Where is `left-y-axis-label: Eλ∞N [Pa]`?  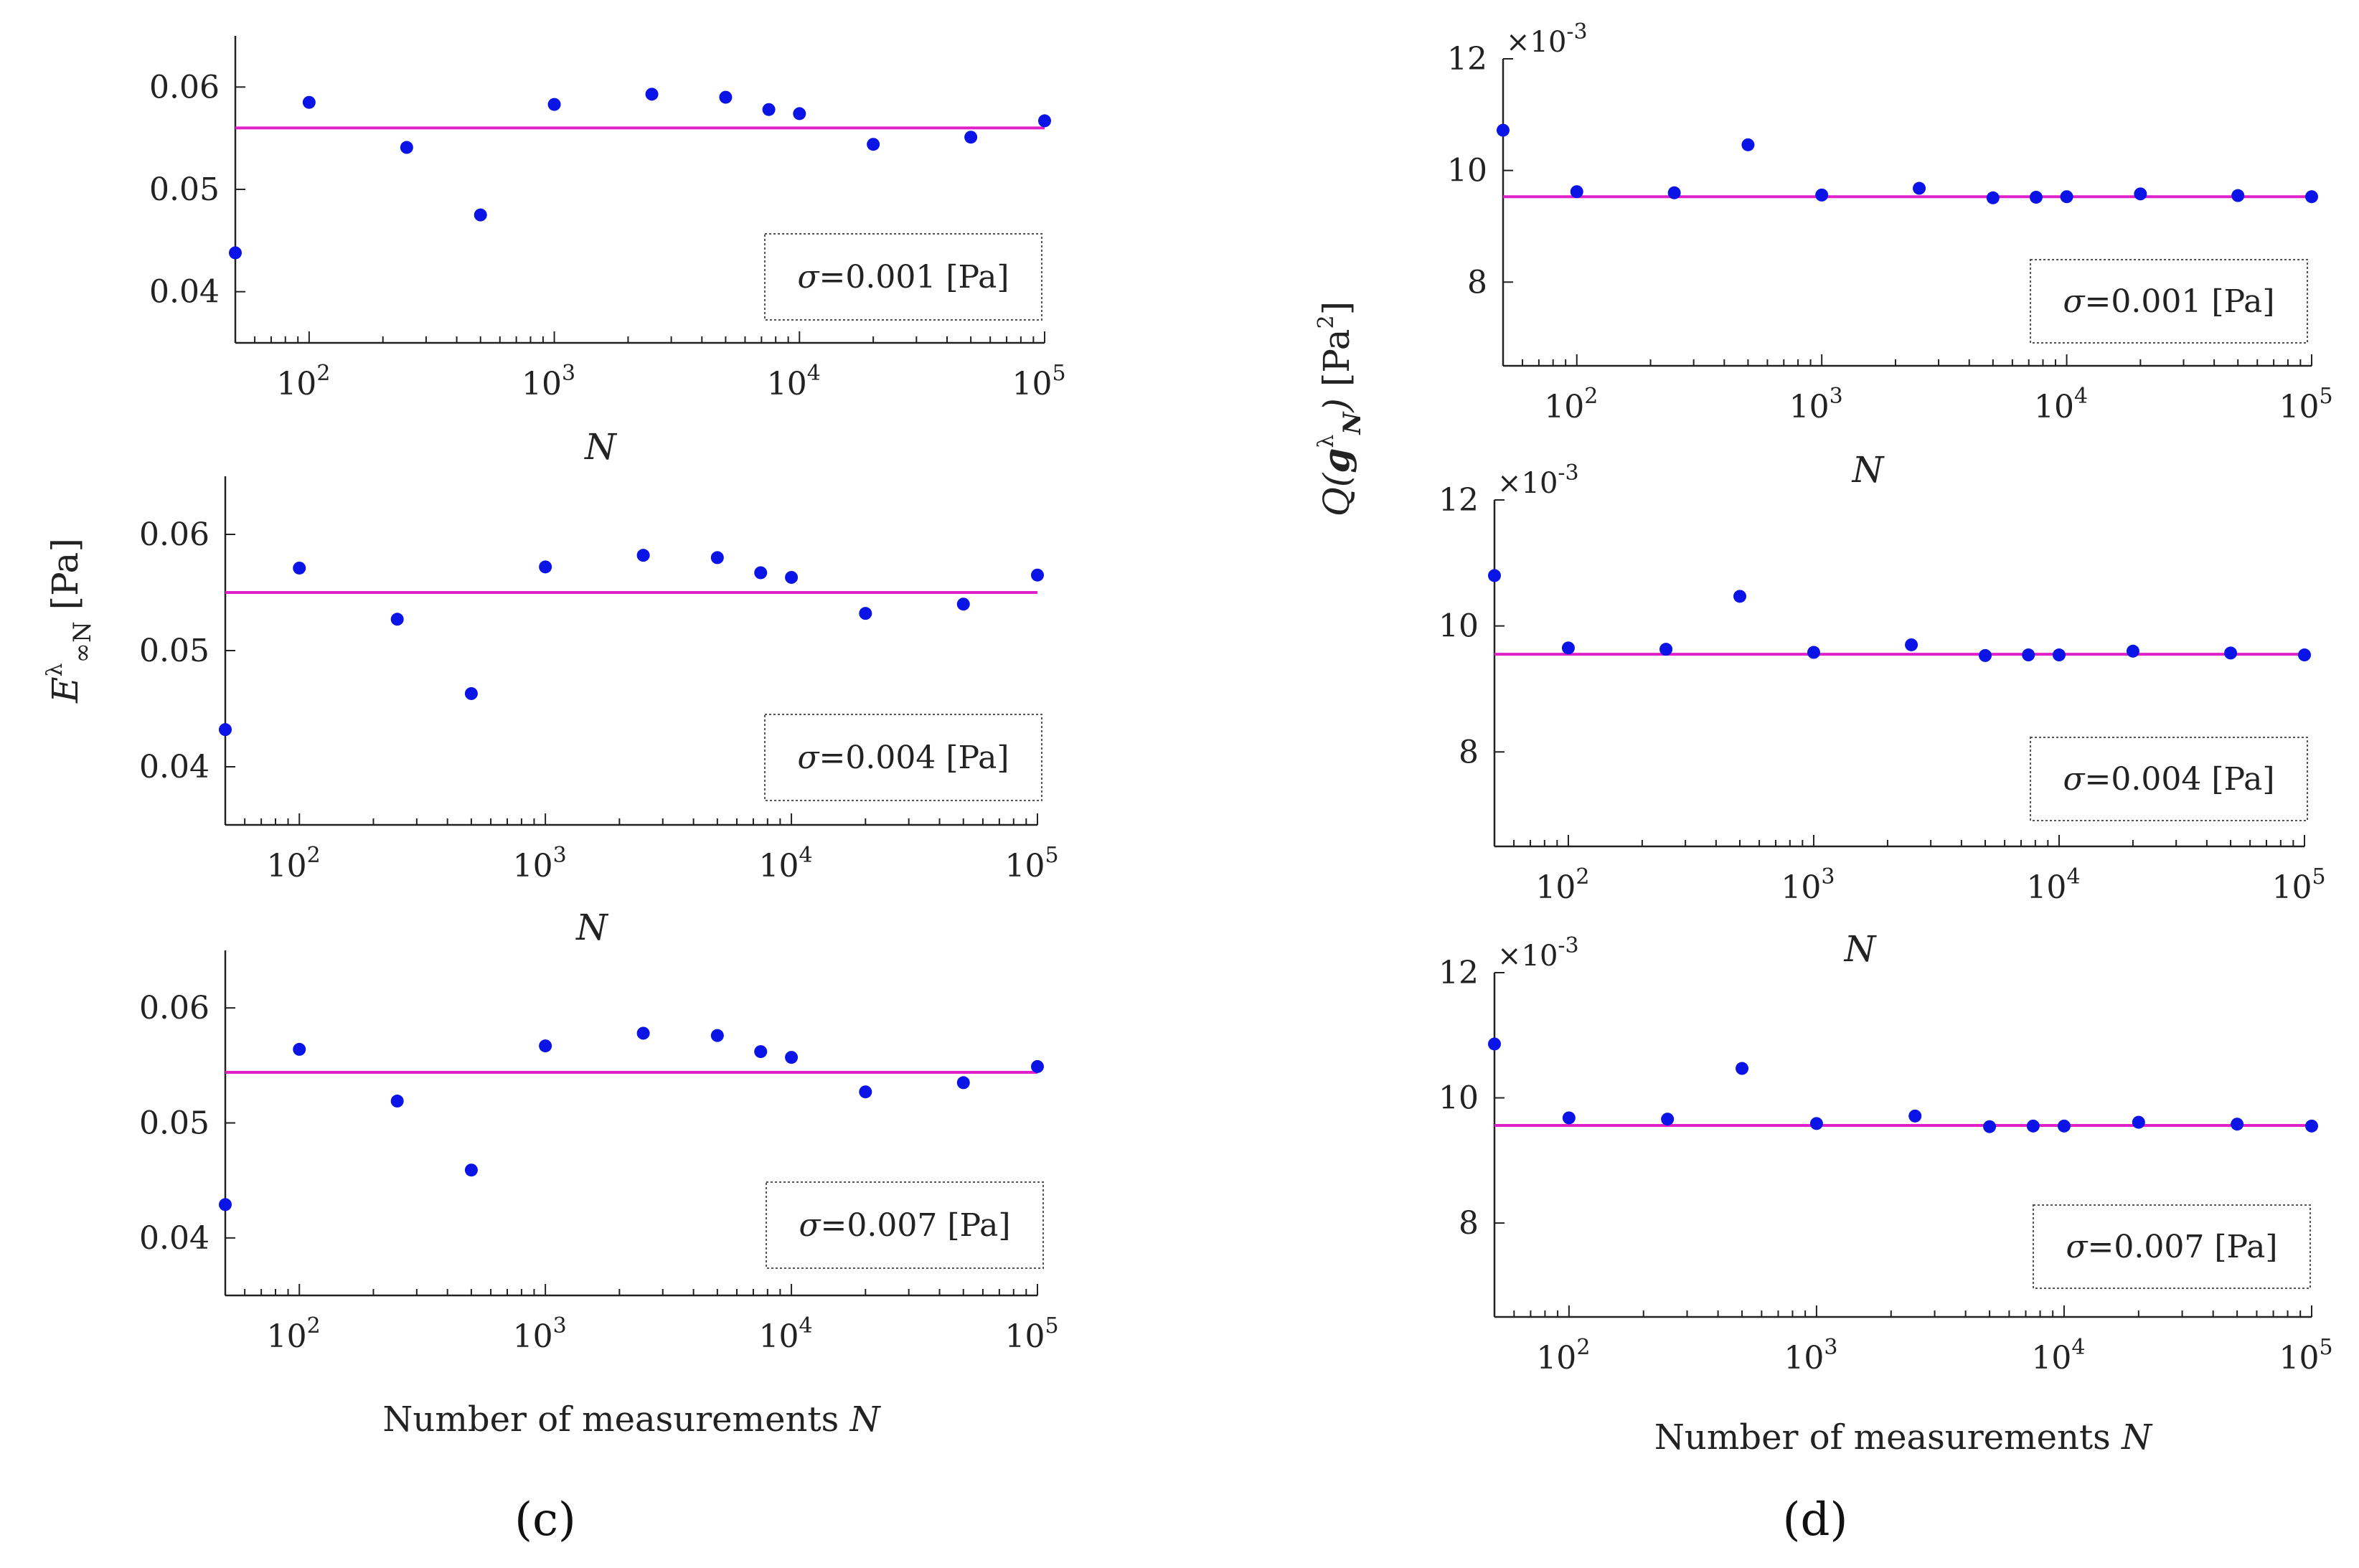 left-y-axis-label: Eλ∞N [Pa] is located at coordinates (69, 621).